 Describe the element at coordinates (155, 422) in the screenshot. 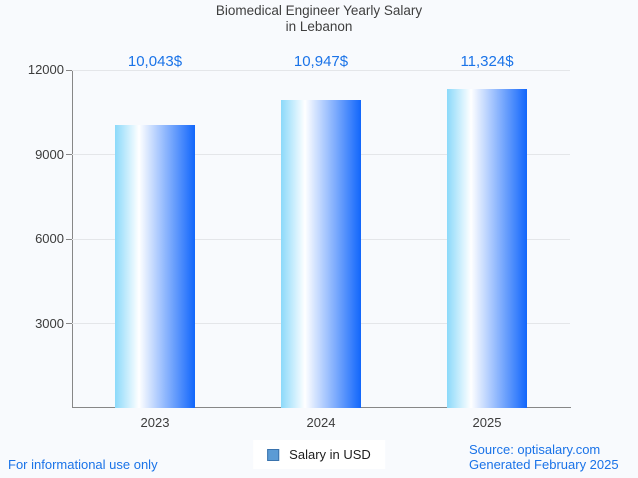

I see `x-tick-label: 2023` at that location.